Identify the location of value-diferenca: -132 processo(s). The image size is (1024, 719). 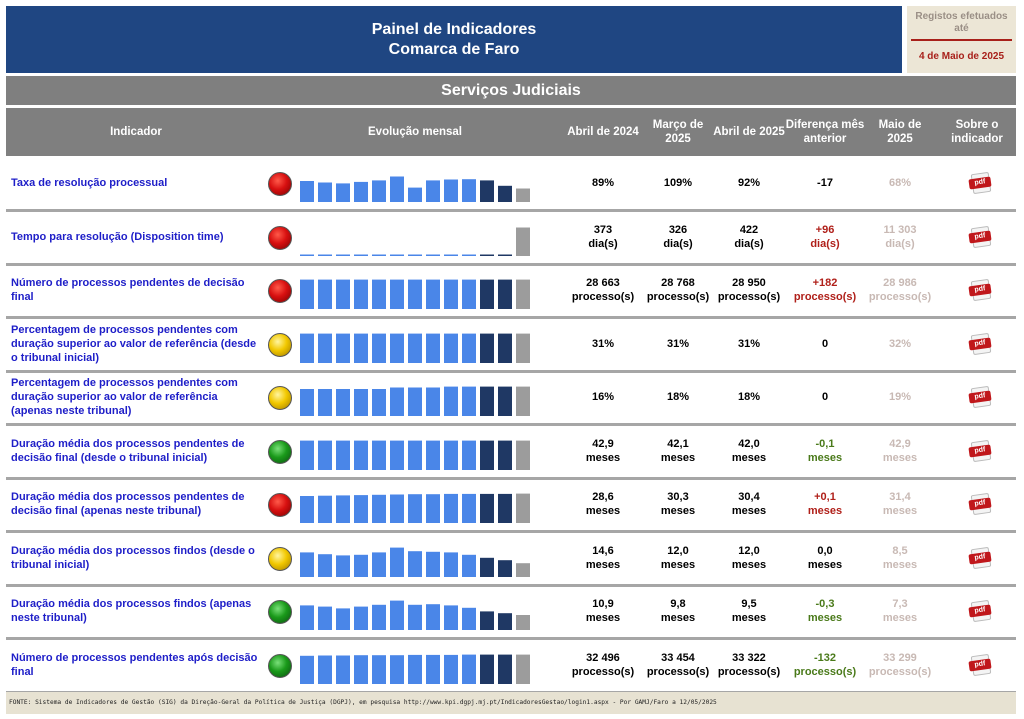
(825, 665).